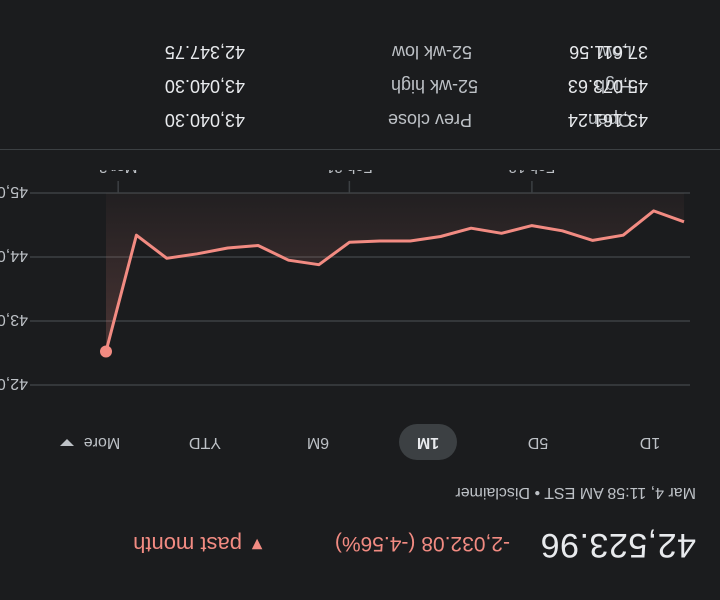  What do you see at coordinates (607, 86) in the screenshot?
I see `wk52-high-value: 45,073.63` at bounding box center [607, 86].